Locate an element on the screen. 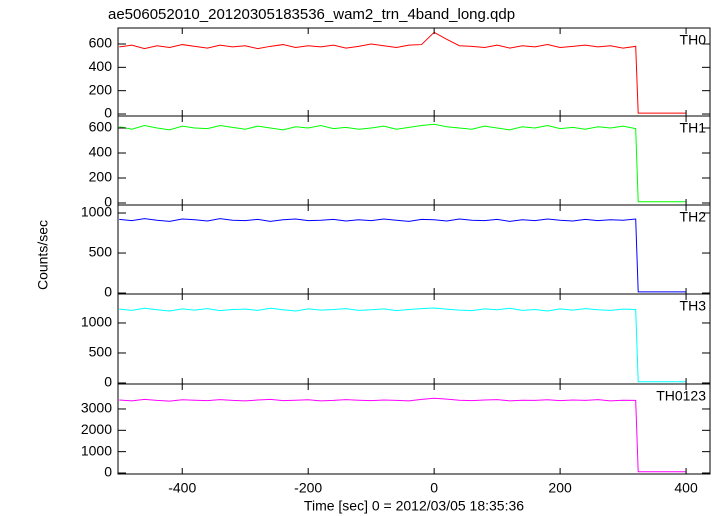  panel-label: TH0 is located at coordinates (693, 40).